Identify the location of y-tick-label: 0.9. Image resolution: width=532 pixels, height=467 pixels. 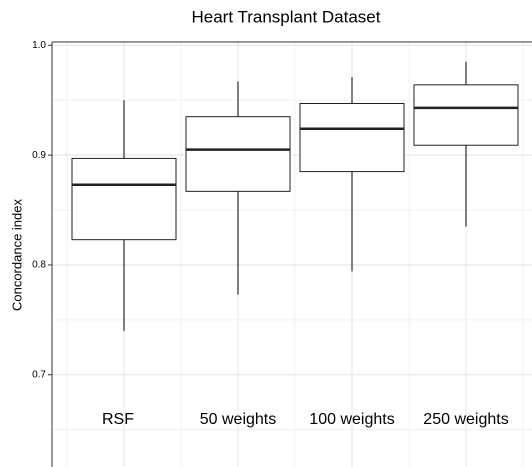
(39, 155).